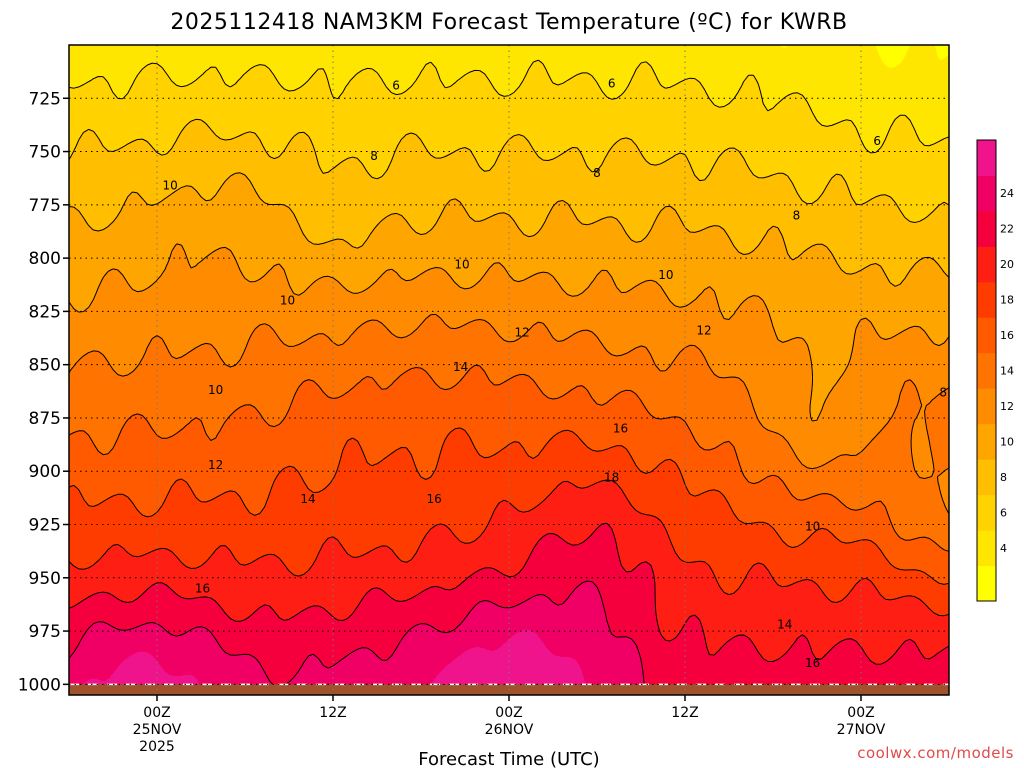  I want to click on x-tick-label-2-1: 00Z, so click(508, 713).